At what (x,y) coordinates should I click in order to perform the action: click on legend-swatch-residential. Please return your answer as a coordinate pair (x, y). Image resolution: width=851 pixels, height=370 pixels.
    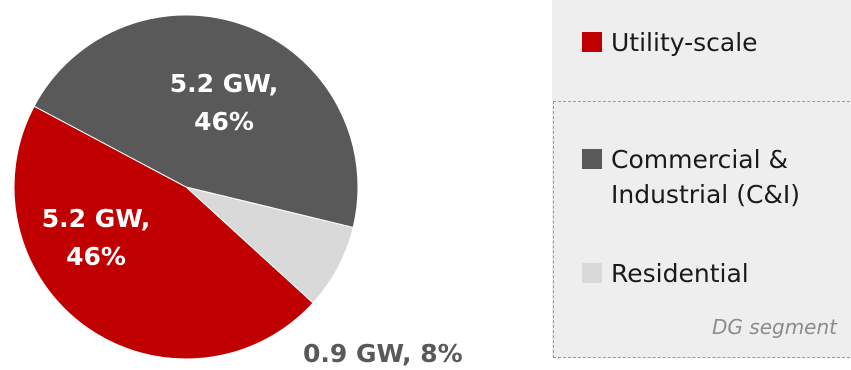
    Looking at the image, I should click on (592, 273).